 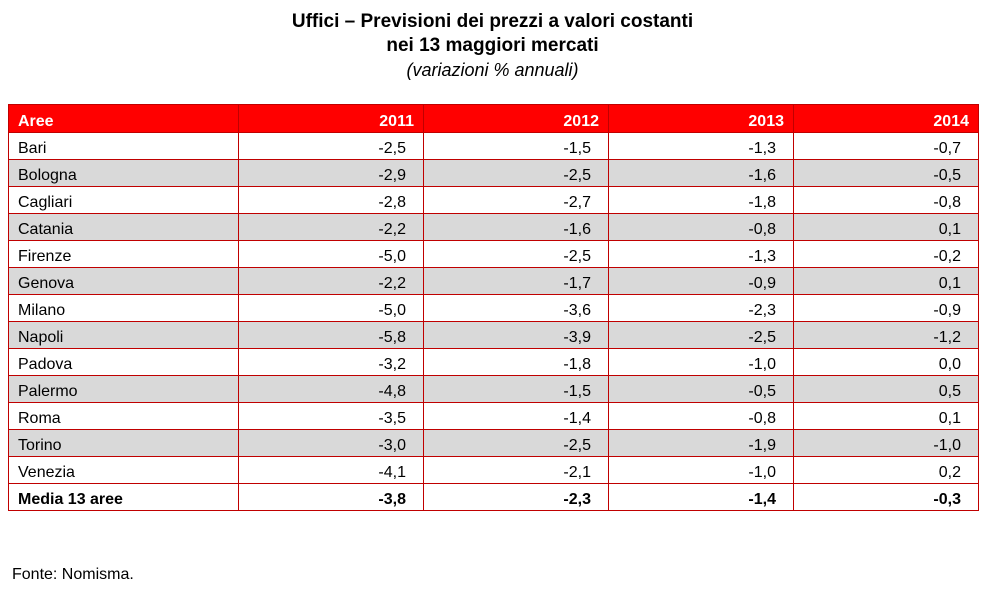 I want to click on table-total-row: Media 13 aree -3,8 -2,3 -1,4 -0,3, so click(x=493, y=497).